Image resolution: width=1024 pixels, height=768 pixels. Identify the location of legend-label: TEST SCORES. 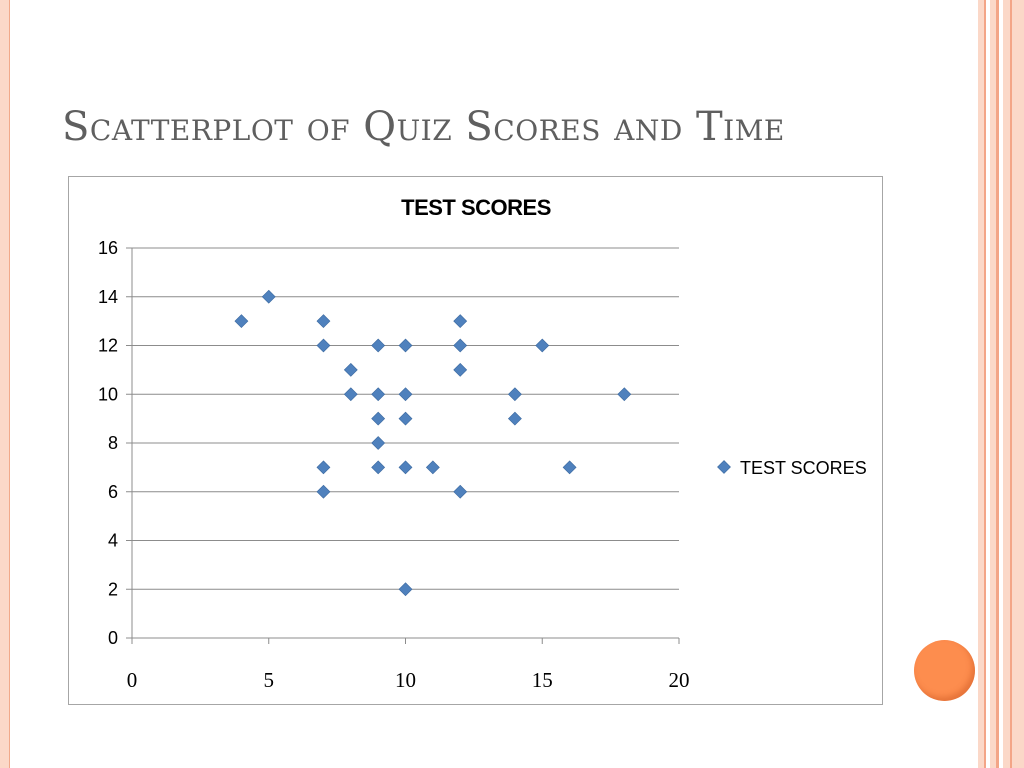
(803, 468).